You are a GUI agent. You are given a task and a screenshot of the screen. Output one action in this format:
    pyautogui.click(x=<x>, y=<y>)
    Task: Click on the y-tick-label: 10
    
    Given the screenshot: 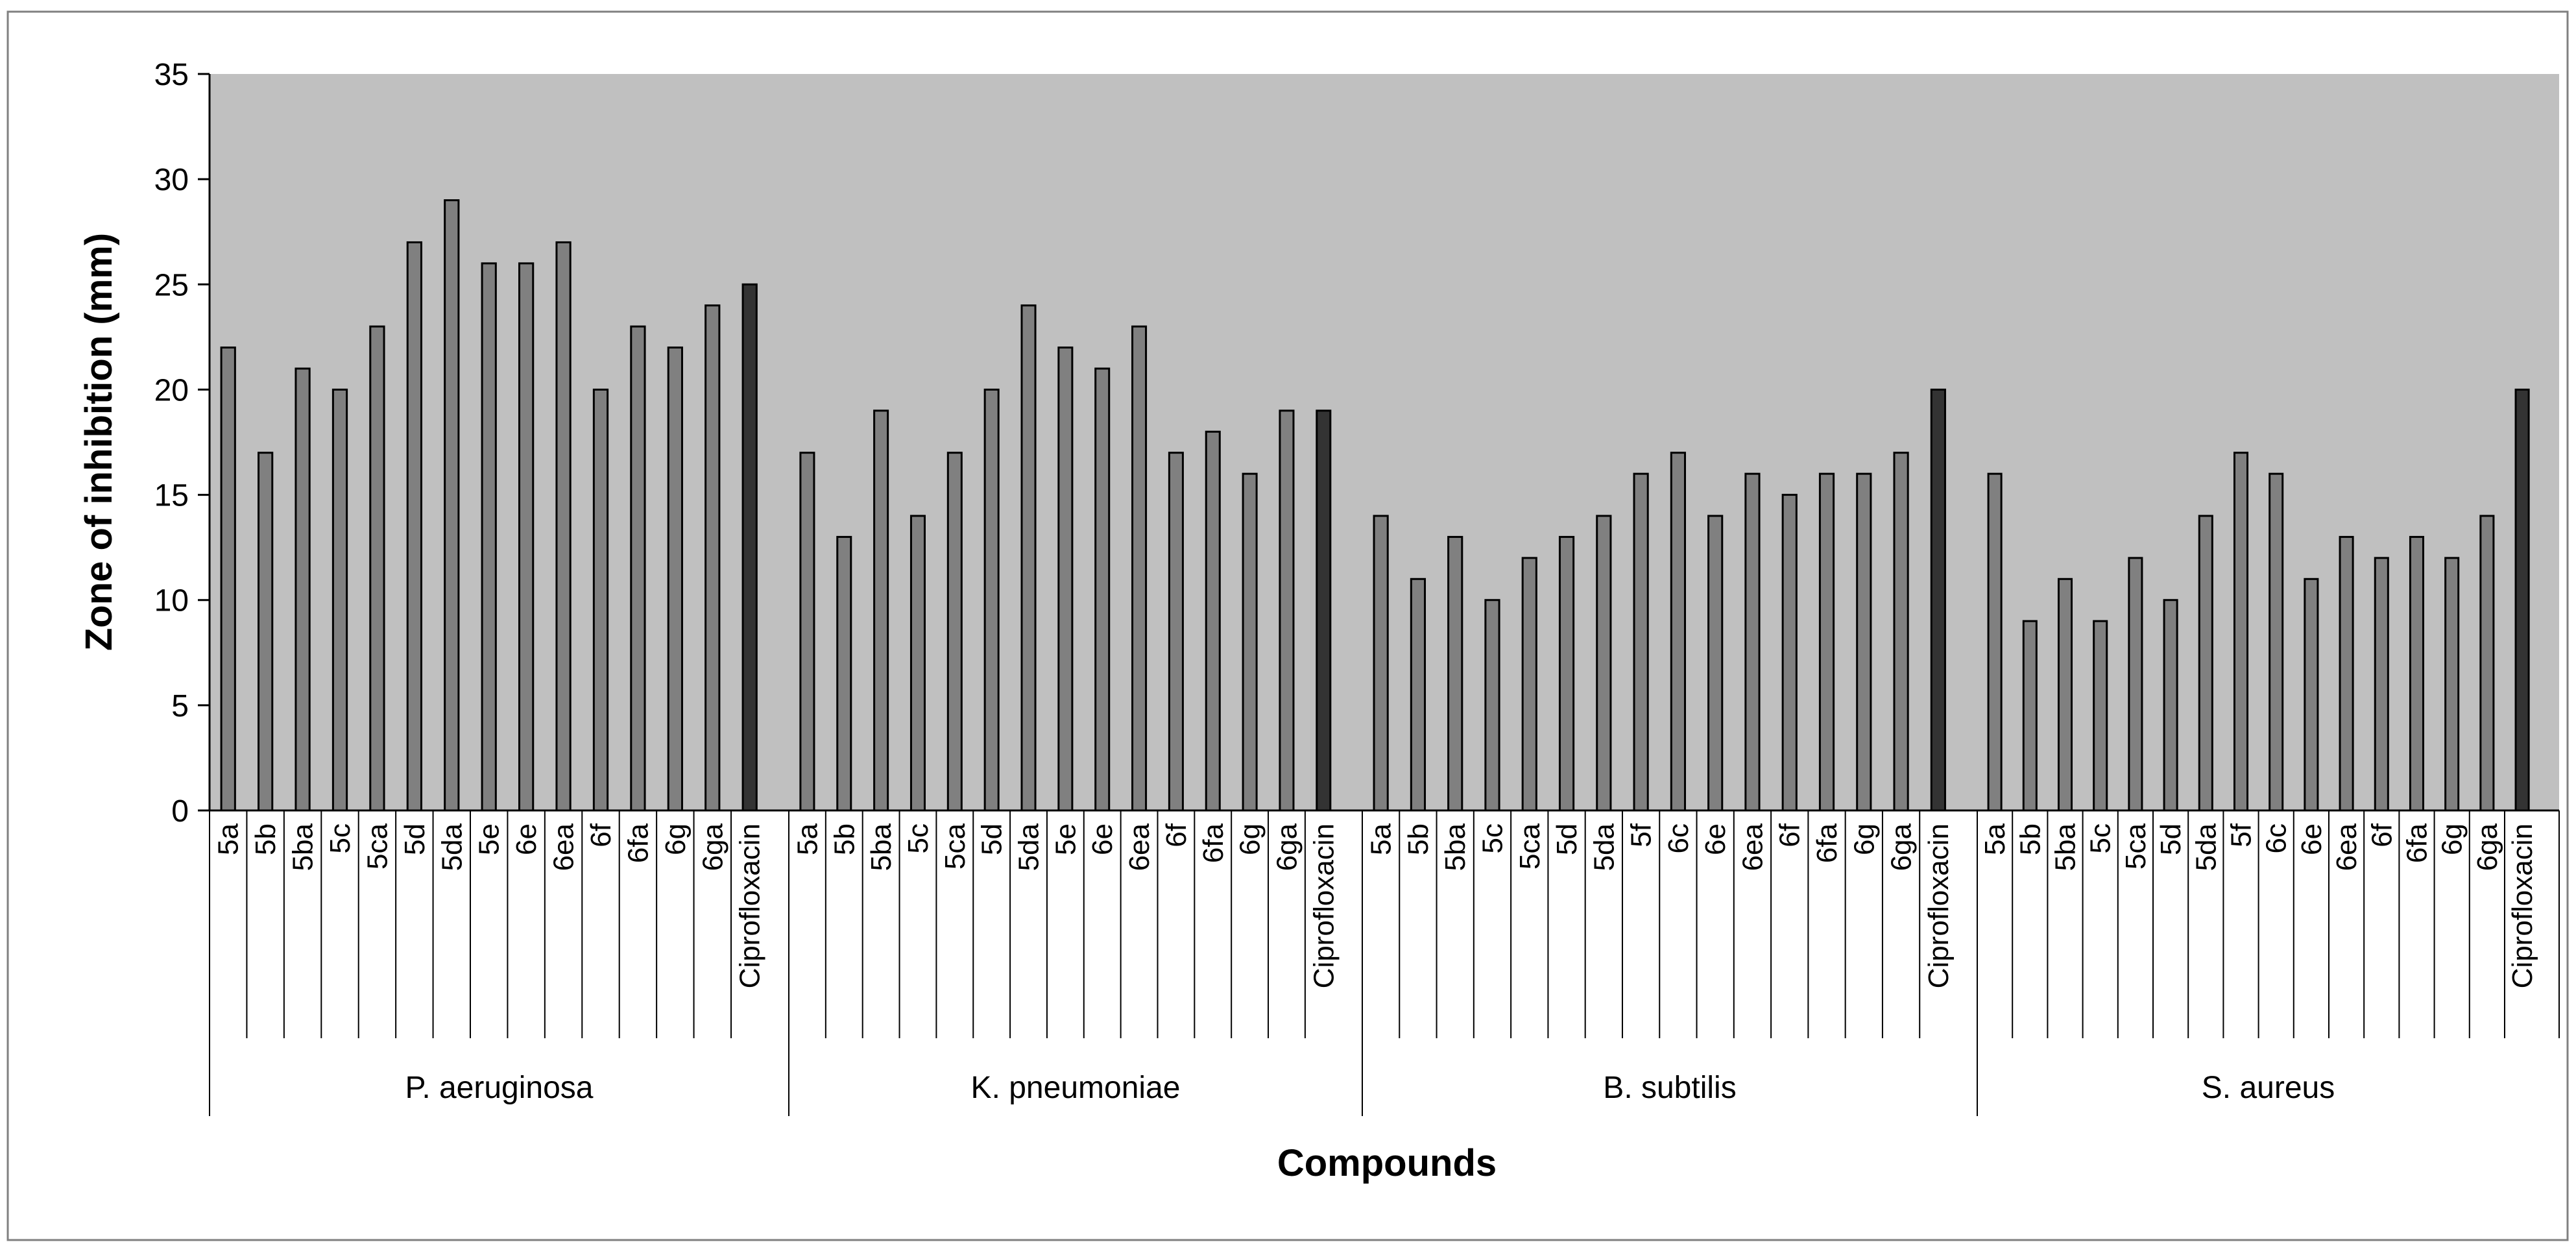 What is the action you would take?
    pyautogui.click(x=171, y=601)
    